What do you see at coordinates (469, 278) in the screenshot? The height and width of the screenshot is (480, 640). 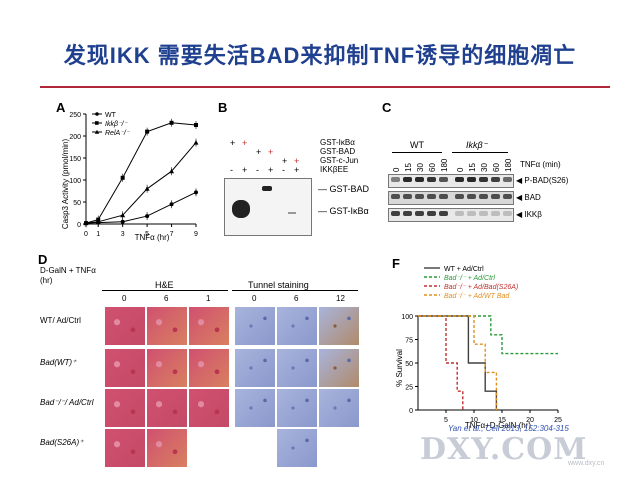 I see `panel-f-legend-label: Bad⁻/⁻ + Ad/Ctrl` at bounding box center [469, 278].